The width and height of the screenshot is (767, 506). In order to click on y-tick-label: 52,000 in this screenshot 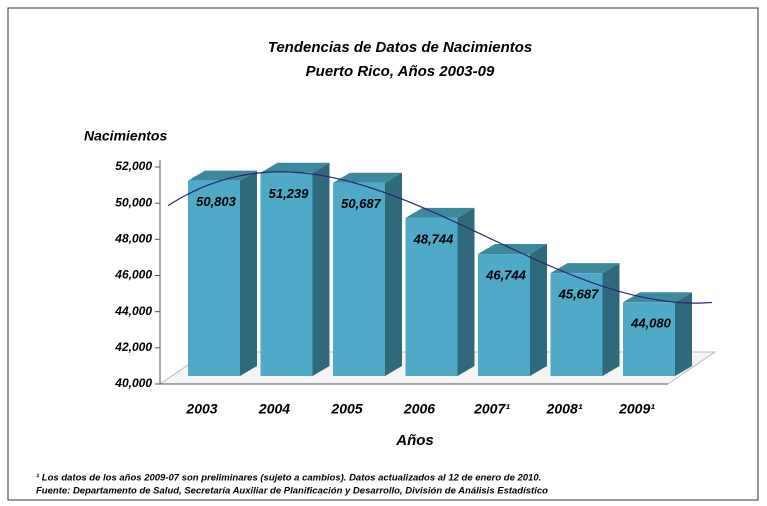, I will do `click(133, 166)`.